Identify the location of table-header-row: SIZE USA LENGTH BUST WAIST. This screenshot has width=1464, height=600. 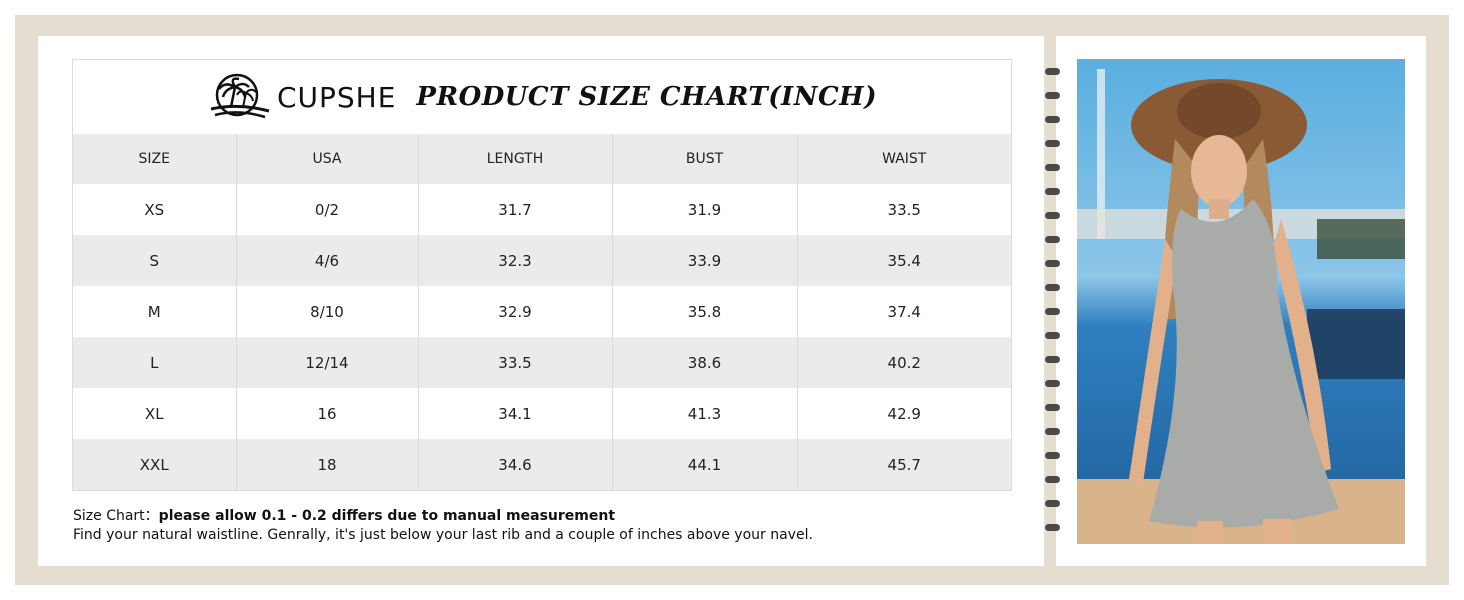
(542, 159).